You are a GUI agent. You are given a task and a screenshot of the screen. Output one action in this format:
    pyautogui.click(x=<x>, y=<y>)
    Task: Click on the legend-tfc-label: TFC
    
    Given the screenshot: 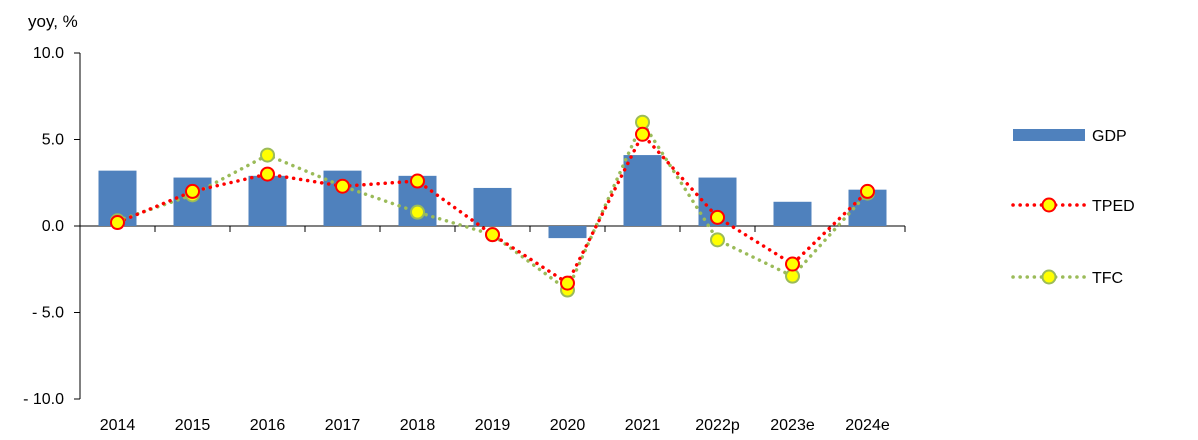 What is the action you would take?
    pyautogui.click(x=1107, y=278)
    